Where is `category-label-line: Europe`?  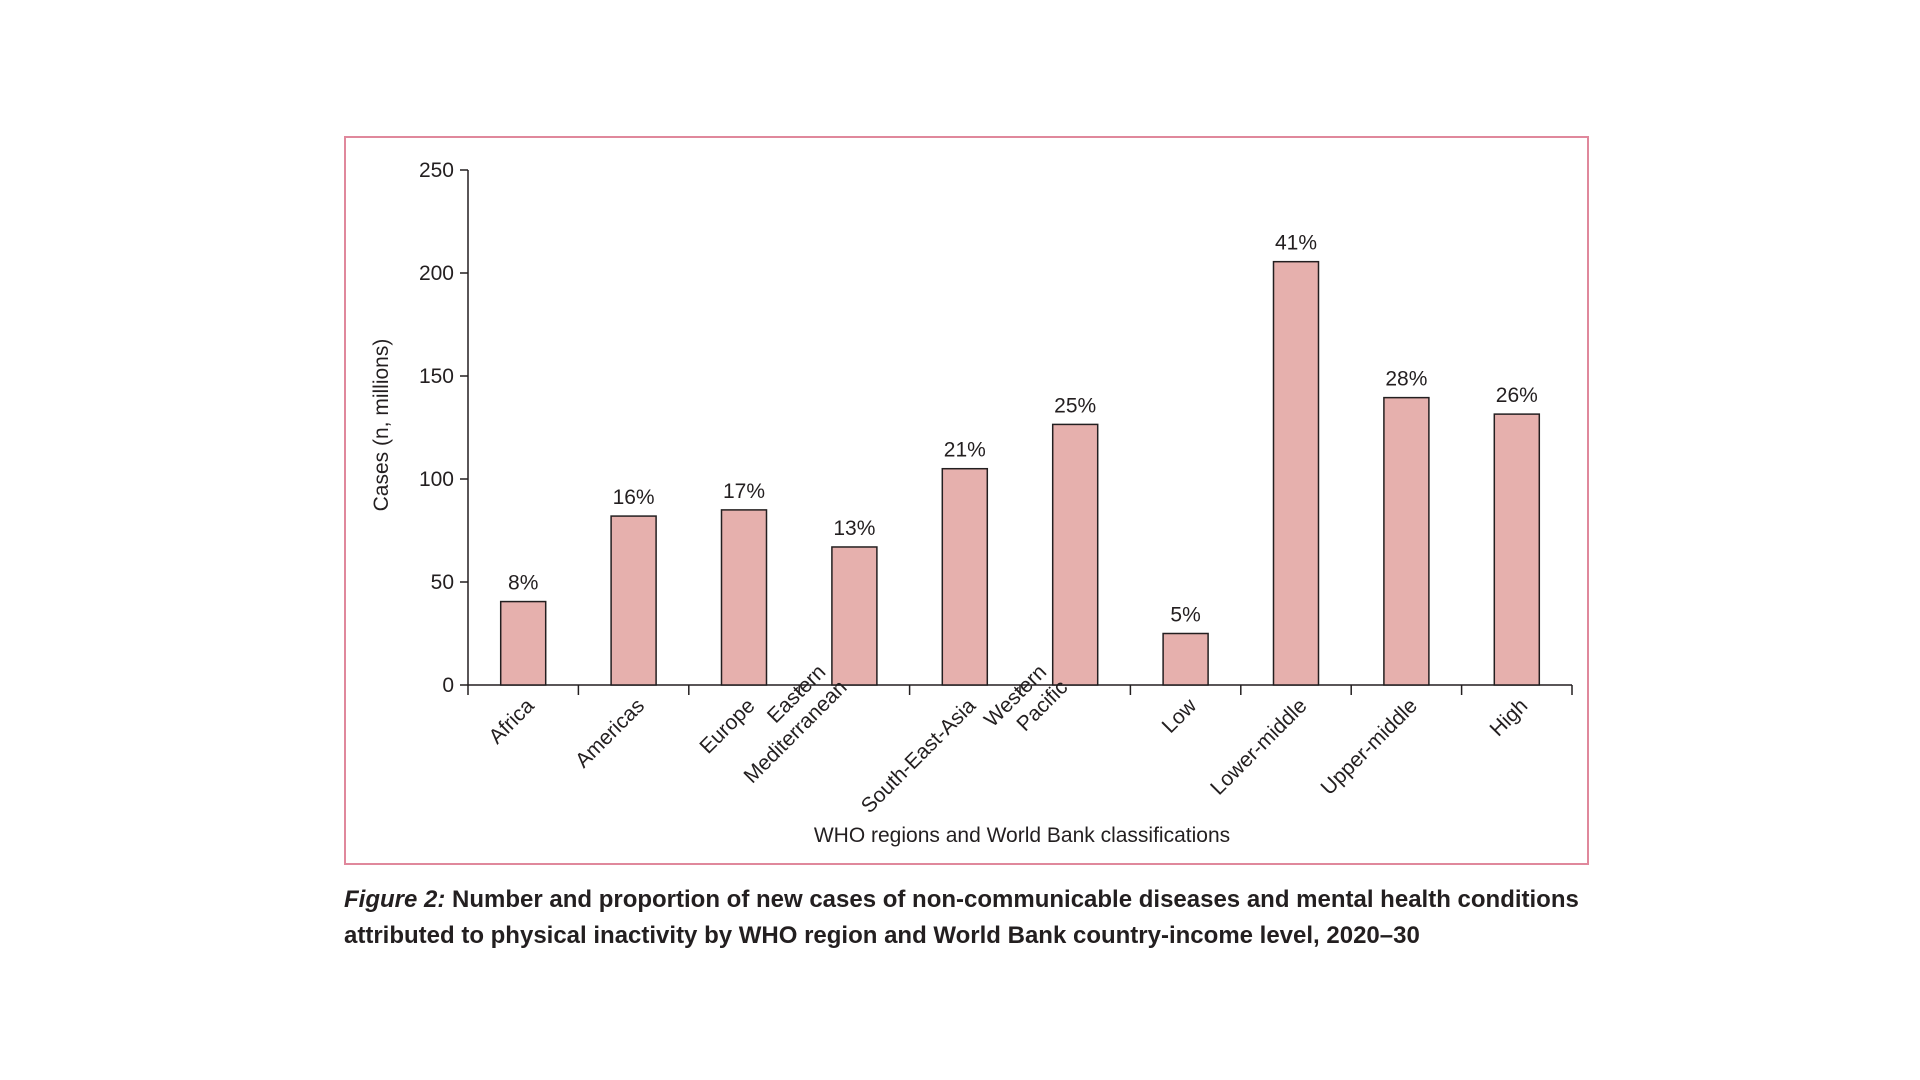
category-label-line: Europe is located at coordinates (727, 726).